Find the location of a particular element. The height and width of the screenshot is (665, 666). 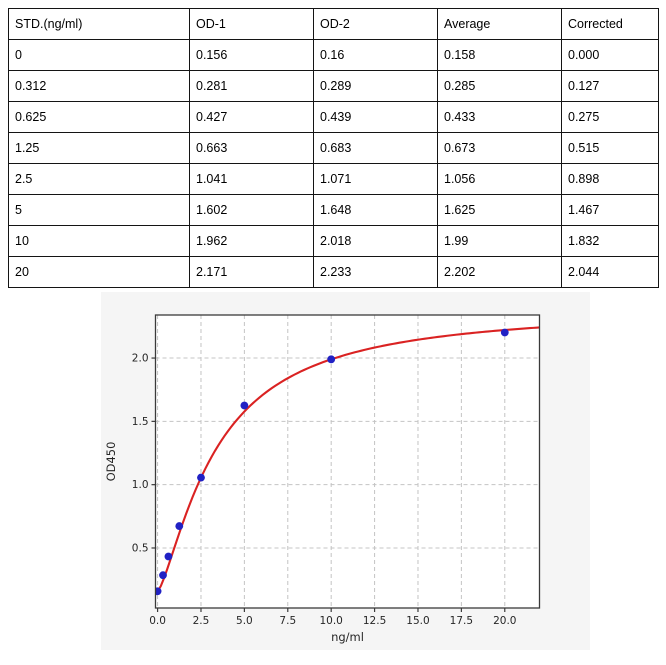

x-tick-label: 10.0 is located at coordinates (330, 621).